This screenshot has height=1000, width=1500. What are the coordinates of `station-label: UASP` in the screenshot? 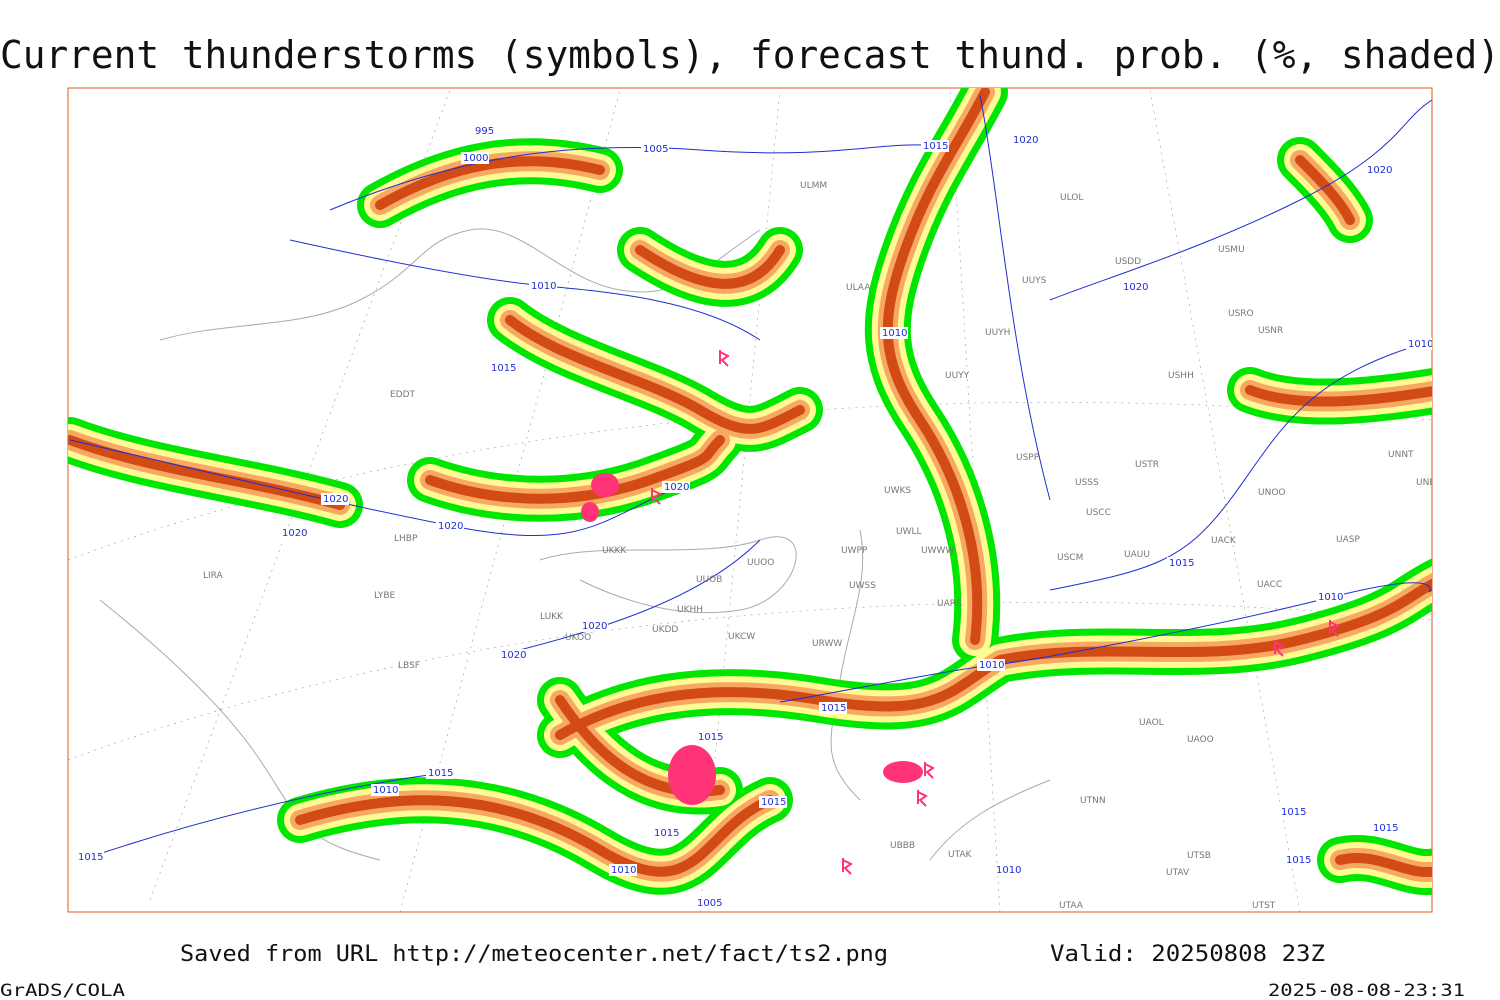 It's located at (1348, 540).